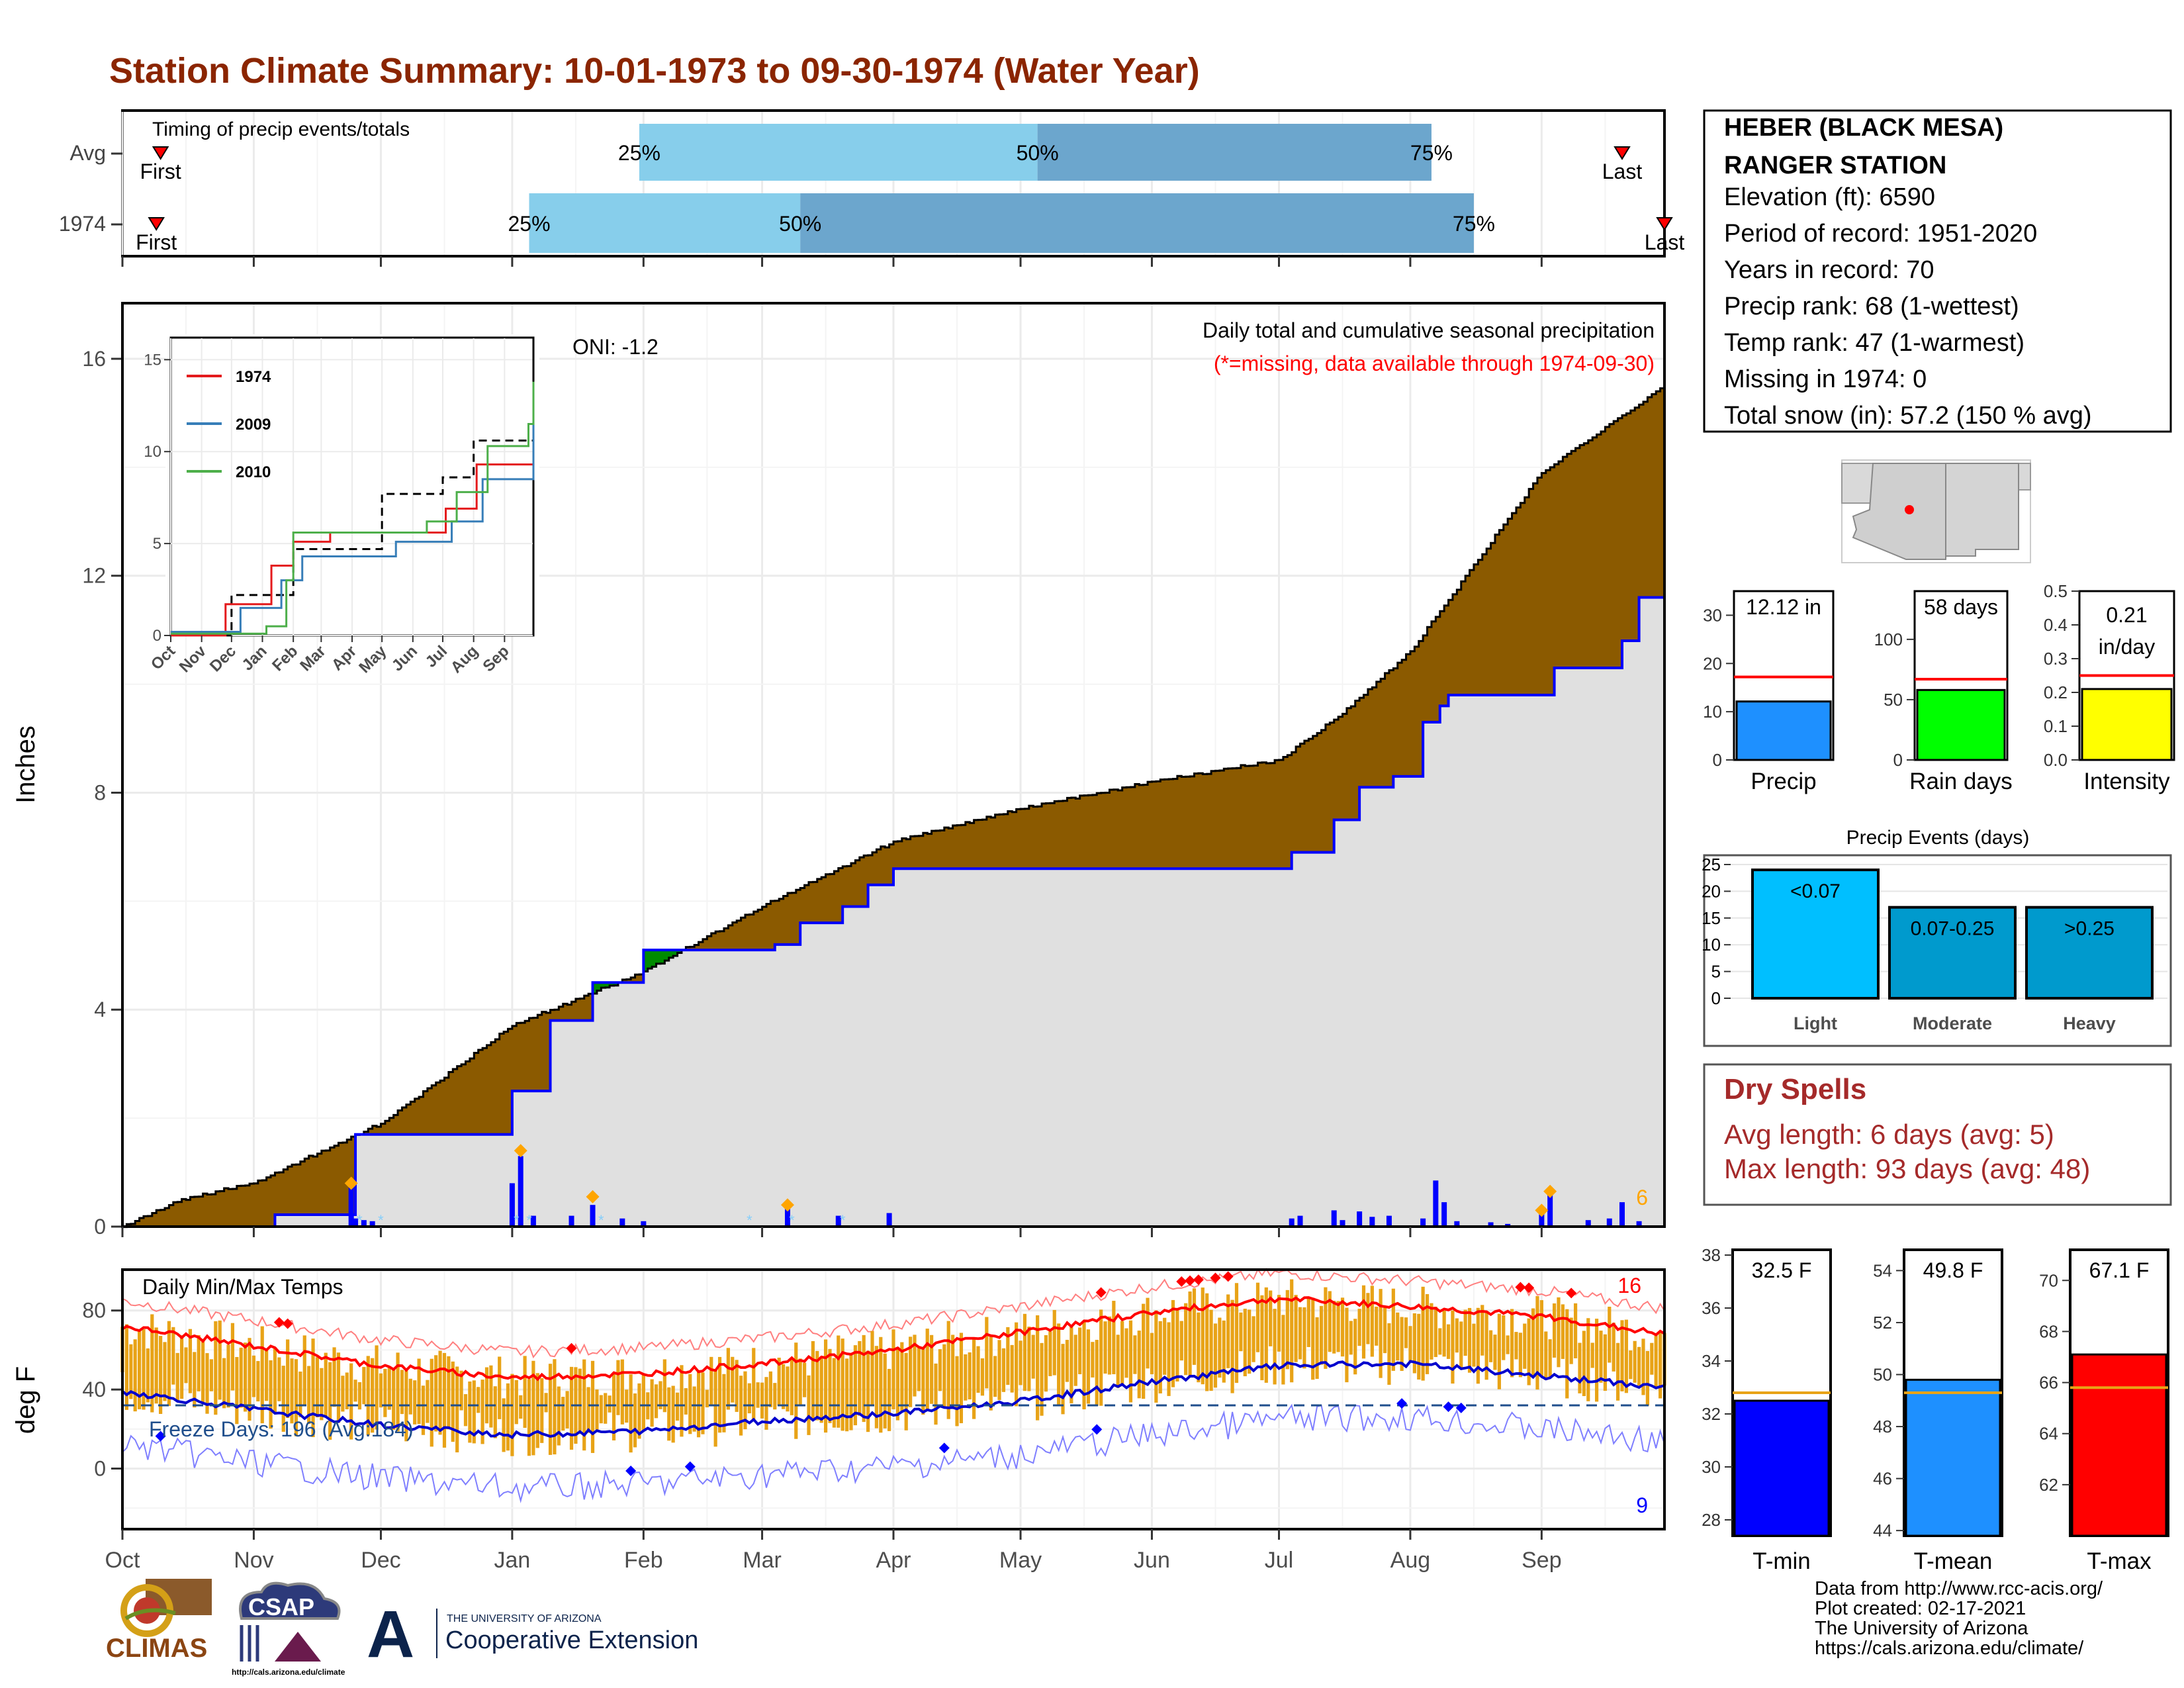 Image resolution: width=2184 pixels, height=1688 pixels. What do you see at coordinates (1938, 838) in the screenshot?
I see `events-title: Precip Events (days)` at bounding box center [1938, 838].